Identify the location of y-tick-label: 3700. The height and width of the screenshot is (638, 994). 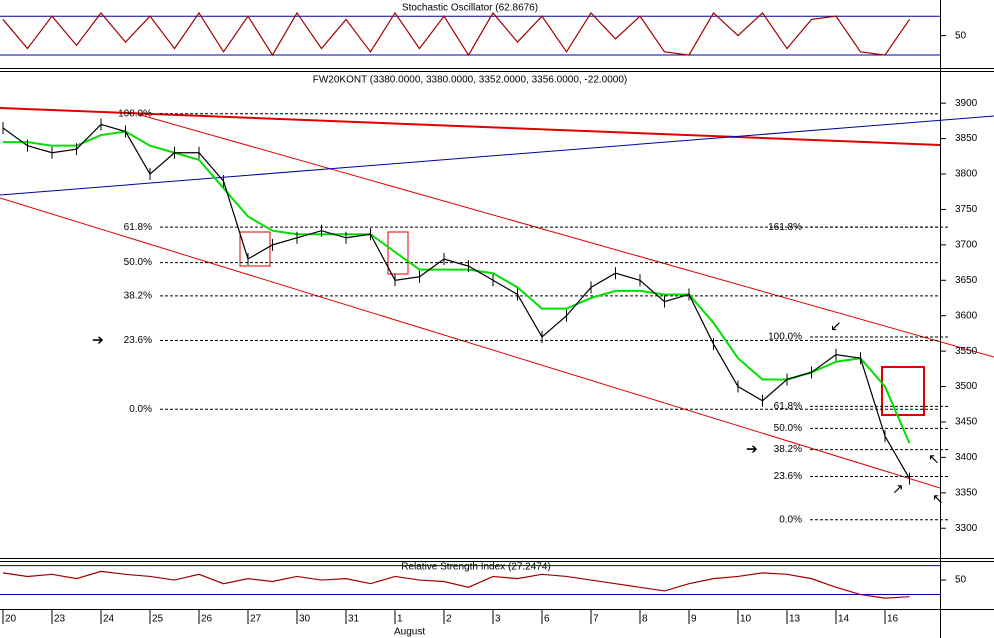
(966, 245).